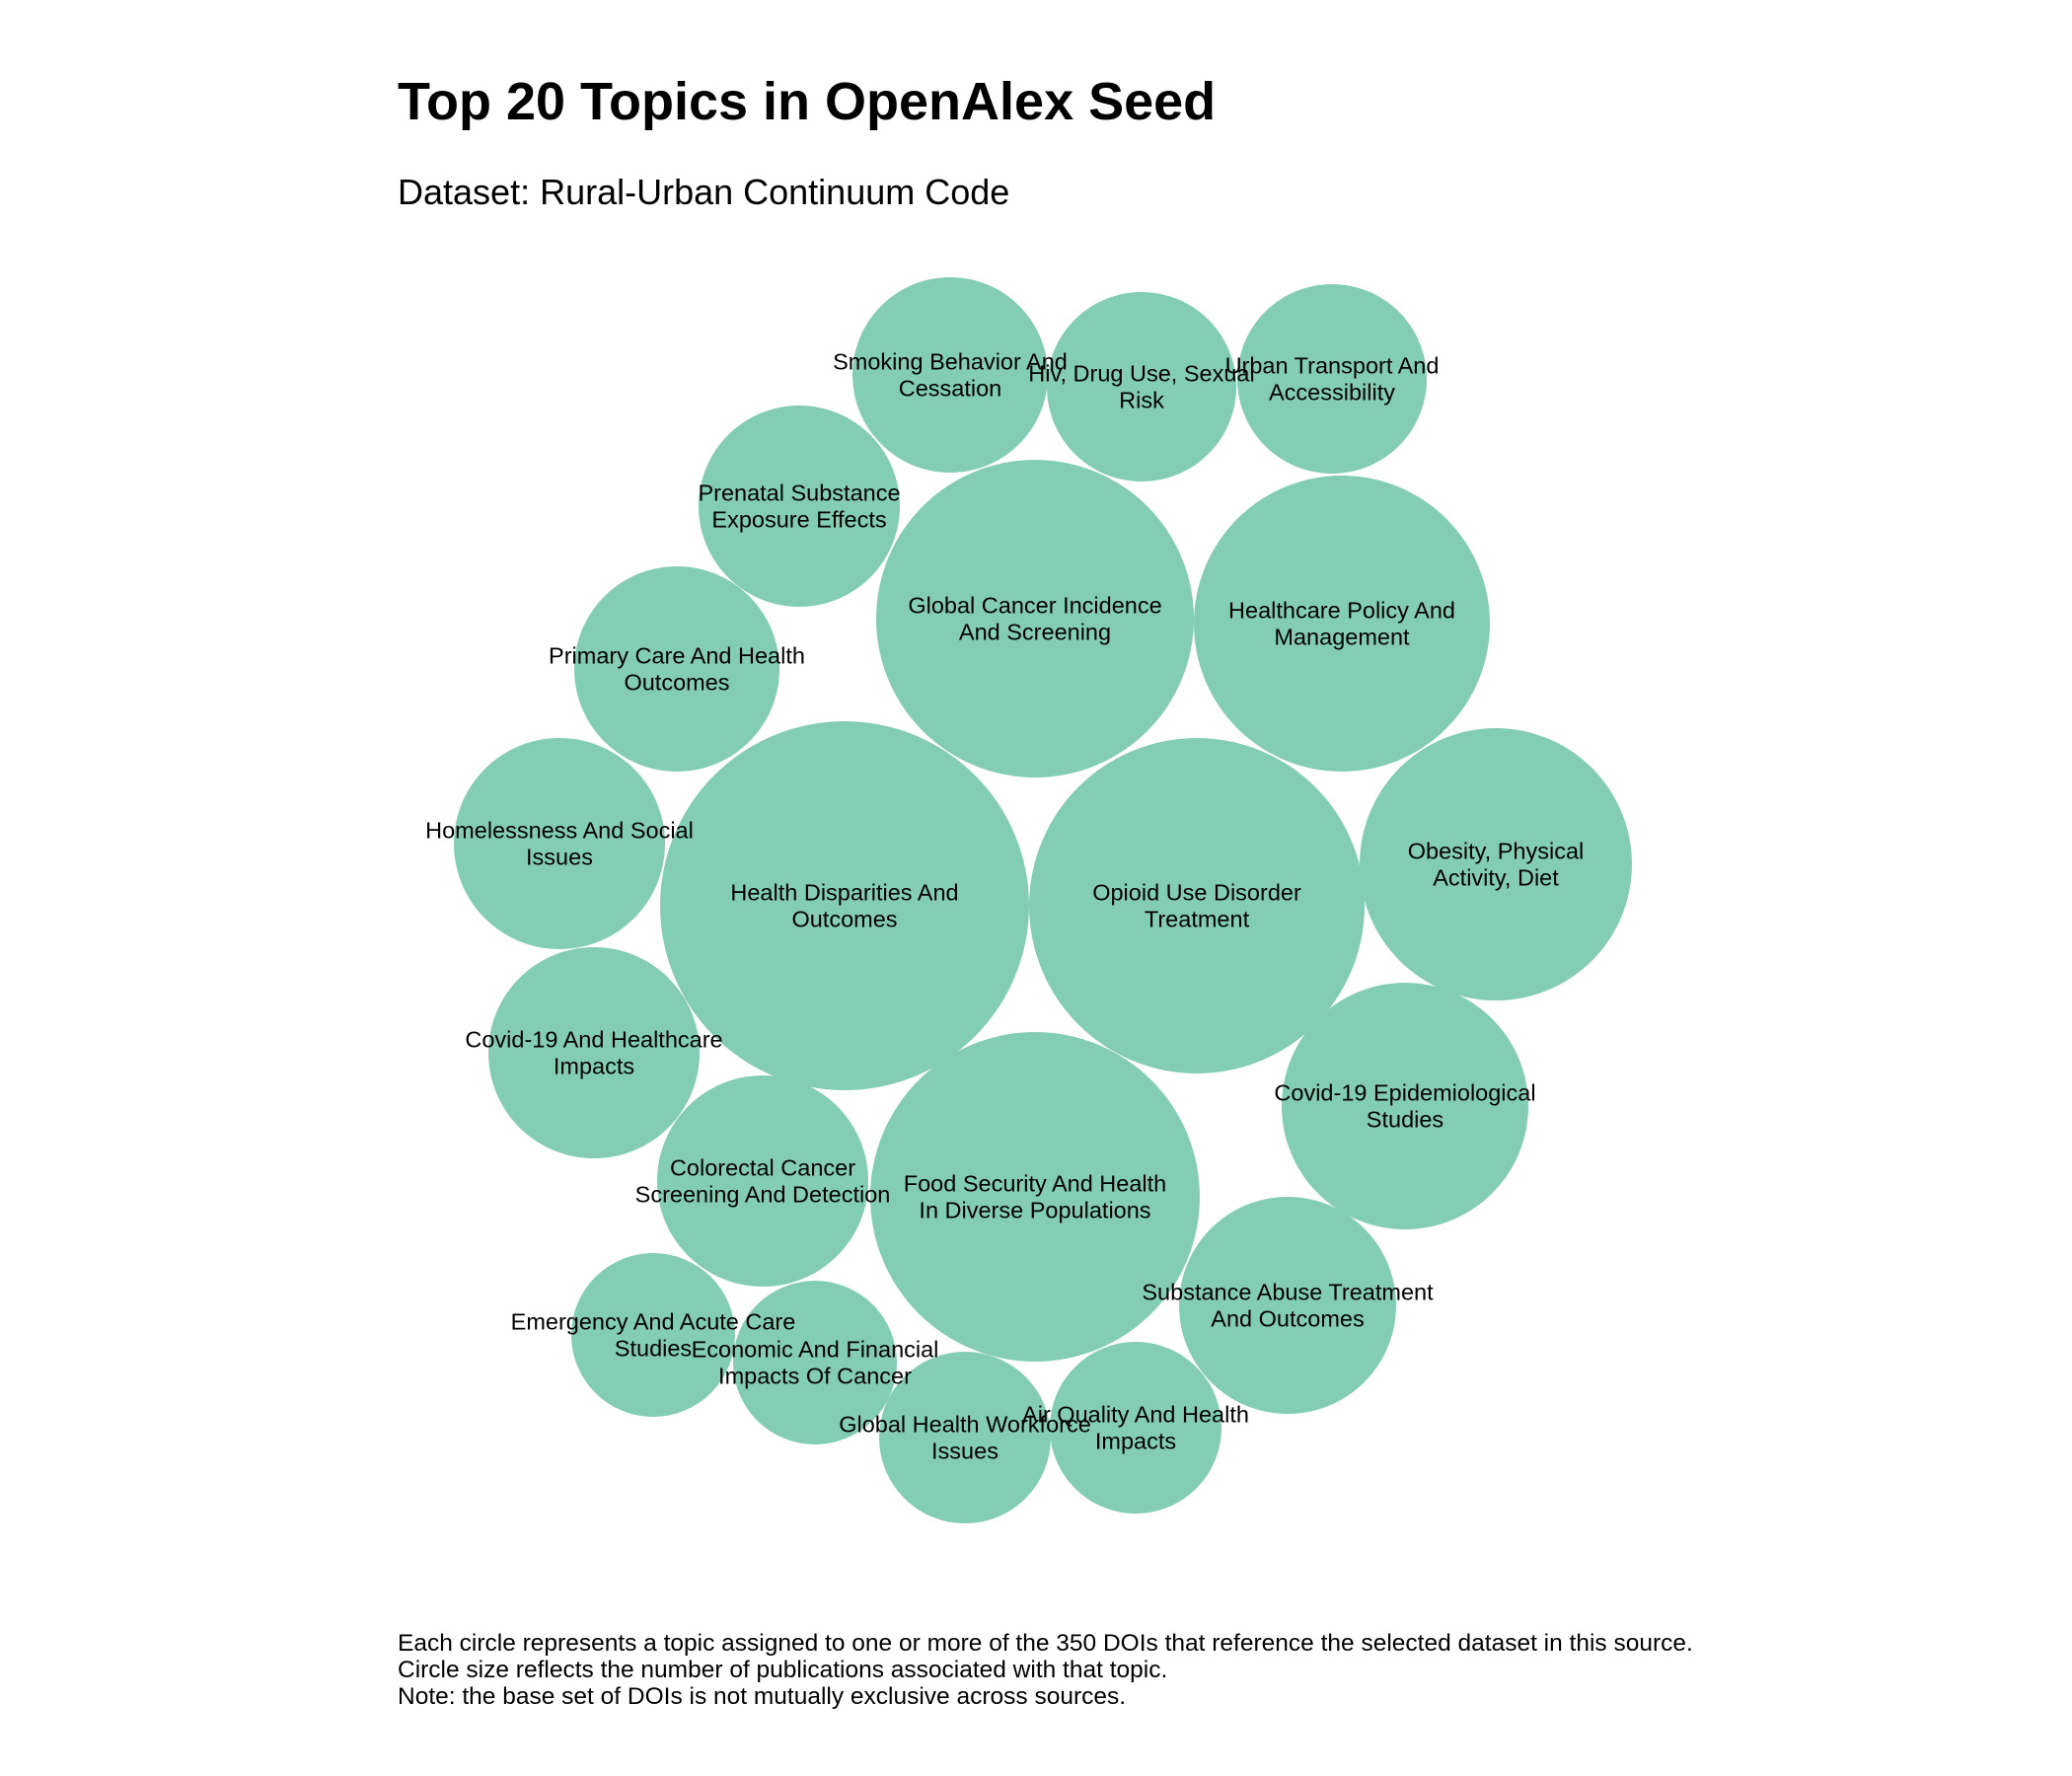  What do you see at coordinates (677, 656) in the screenshot?
I see `topic-label: Primary Care And Health` at bounding box center [677, 656].